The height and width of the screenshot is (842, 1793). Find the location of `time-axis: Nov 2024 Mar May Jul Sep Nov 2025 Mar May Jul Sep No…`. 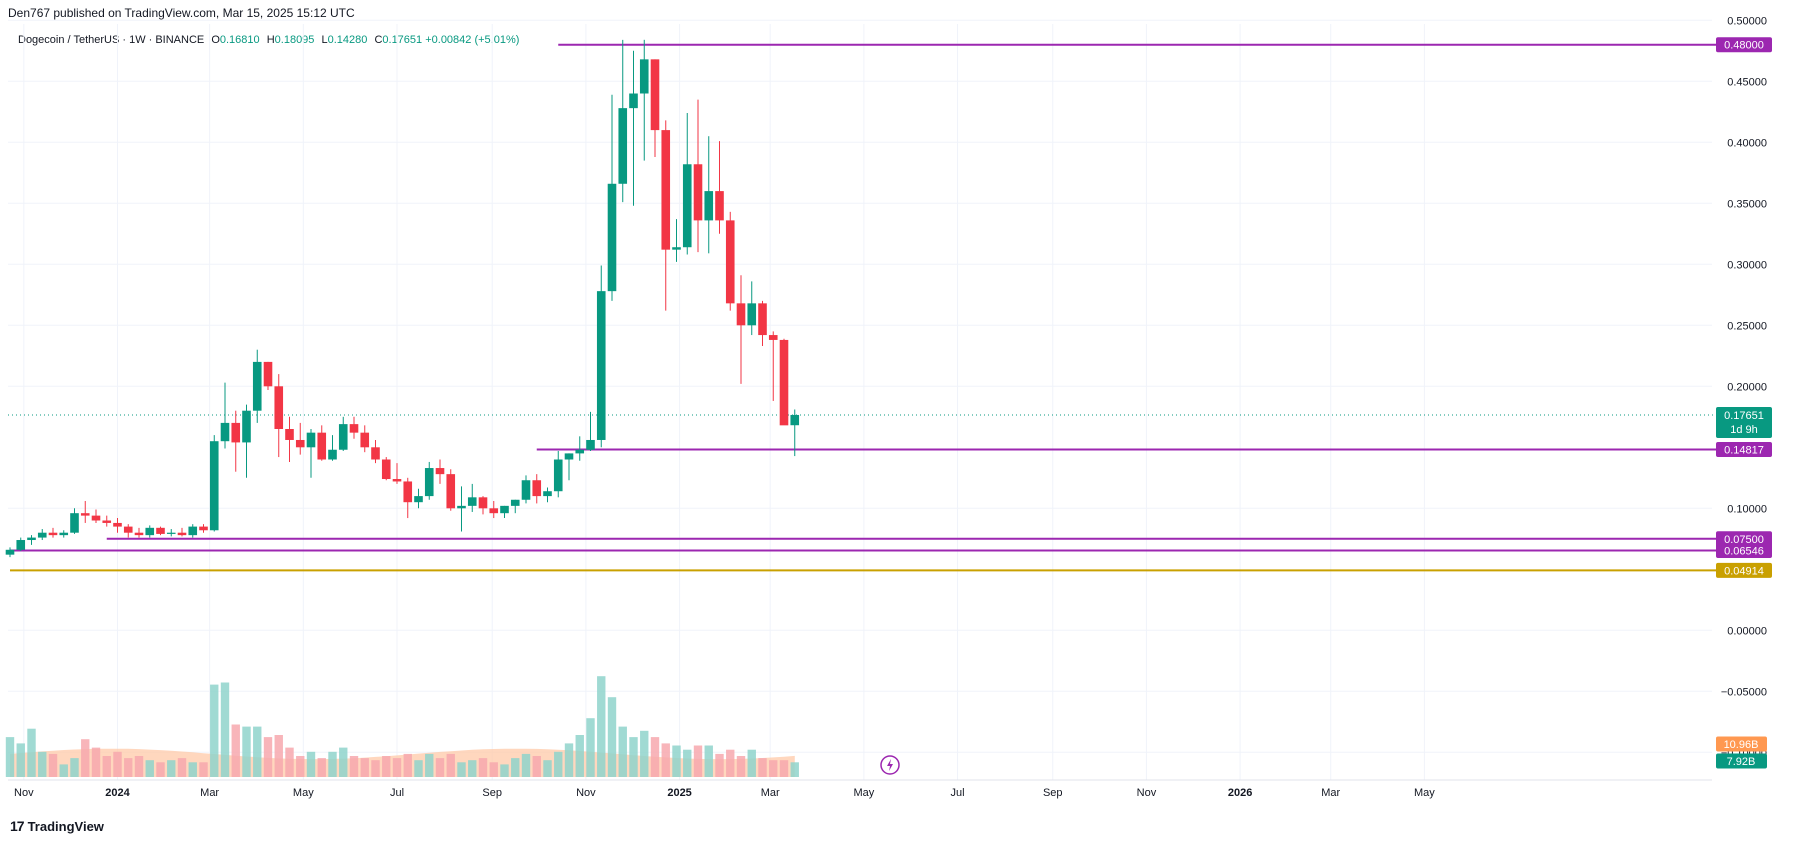

time-axis: Nov 2024 Mar May Jul Sep Nov 2025 Mar May Jul Sep No… is located at coordinates (724, 793).